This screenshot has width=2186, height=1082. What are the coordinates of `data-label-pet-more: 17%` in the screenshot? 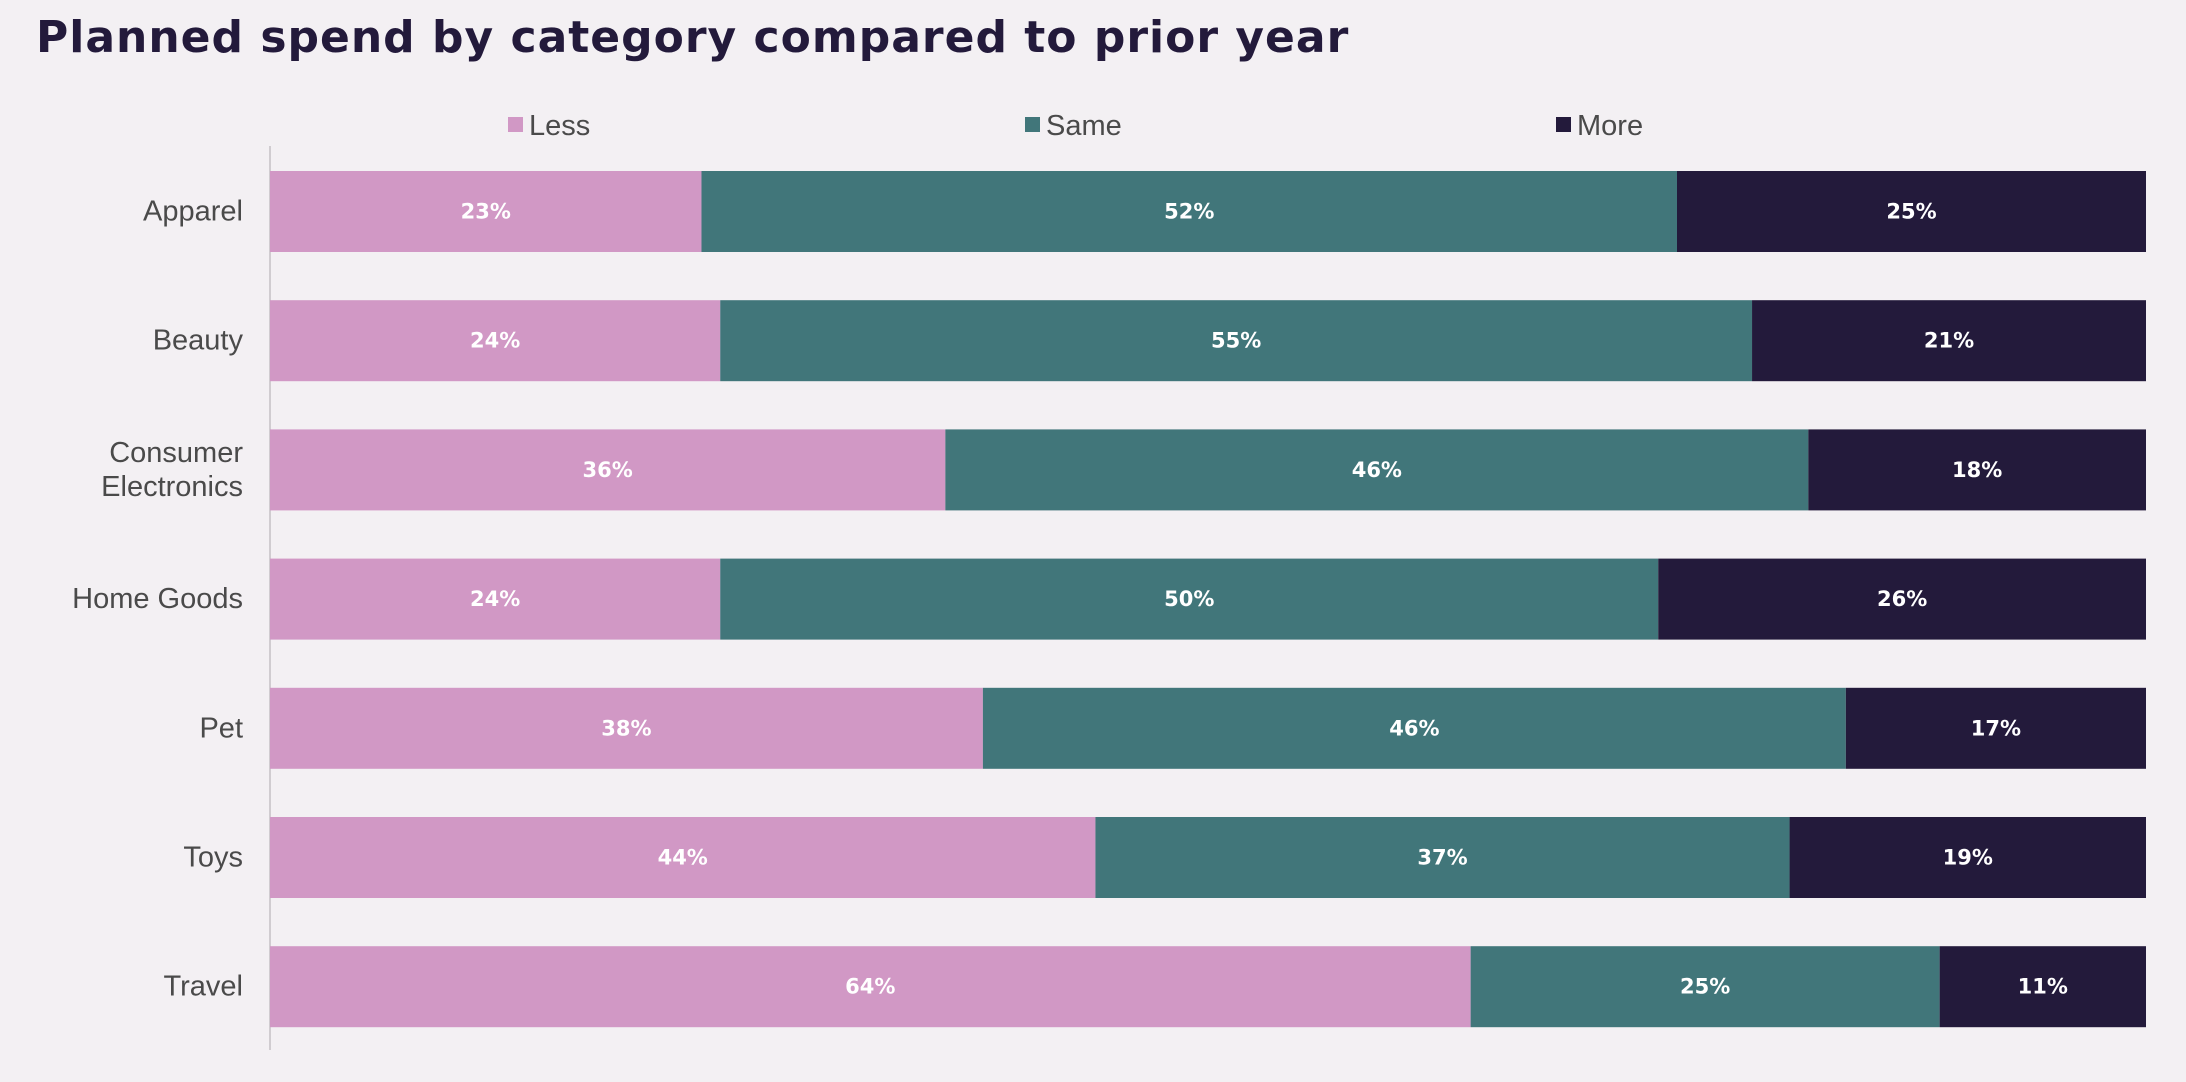 It's located at (1996, 728).